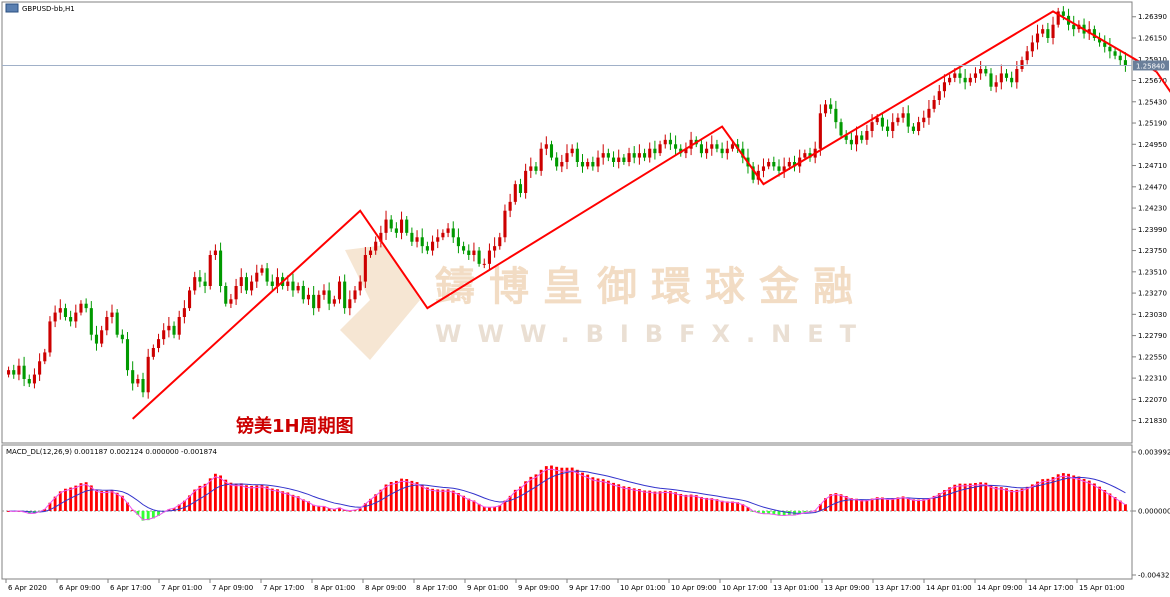 The height and width of the screenshot is (597, 1170). I want to click on y-tick-label: 1.26390, so click(1152, 17).